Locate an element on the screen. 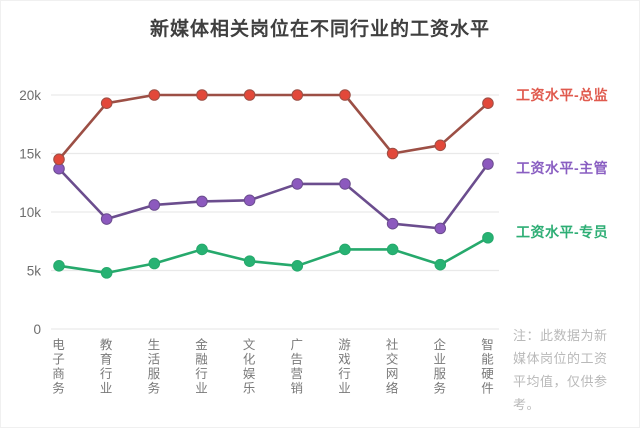  legend-item-specialist: 工资水平-专员 is located at coordinates (562, 232).